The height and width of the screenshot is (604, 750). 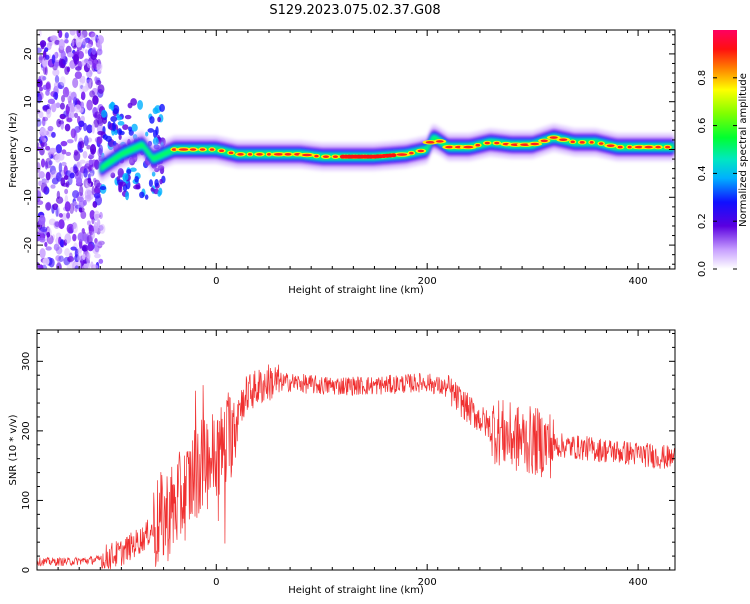 What do you see at coordinates (702, 221) in the screenshot?
I see `colorbar-tick-label-1: 0.2` at bounding box center [702, 221].